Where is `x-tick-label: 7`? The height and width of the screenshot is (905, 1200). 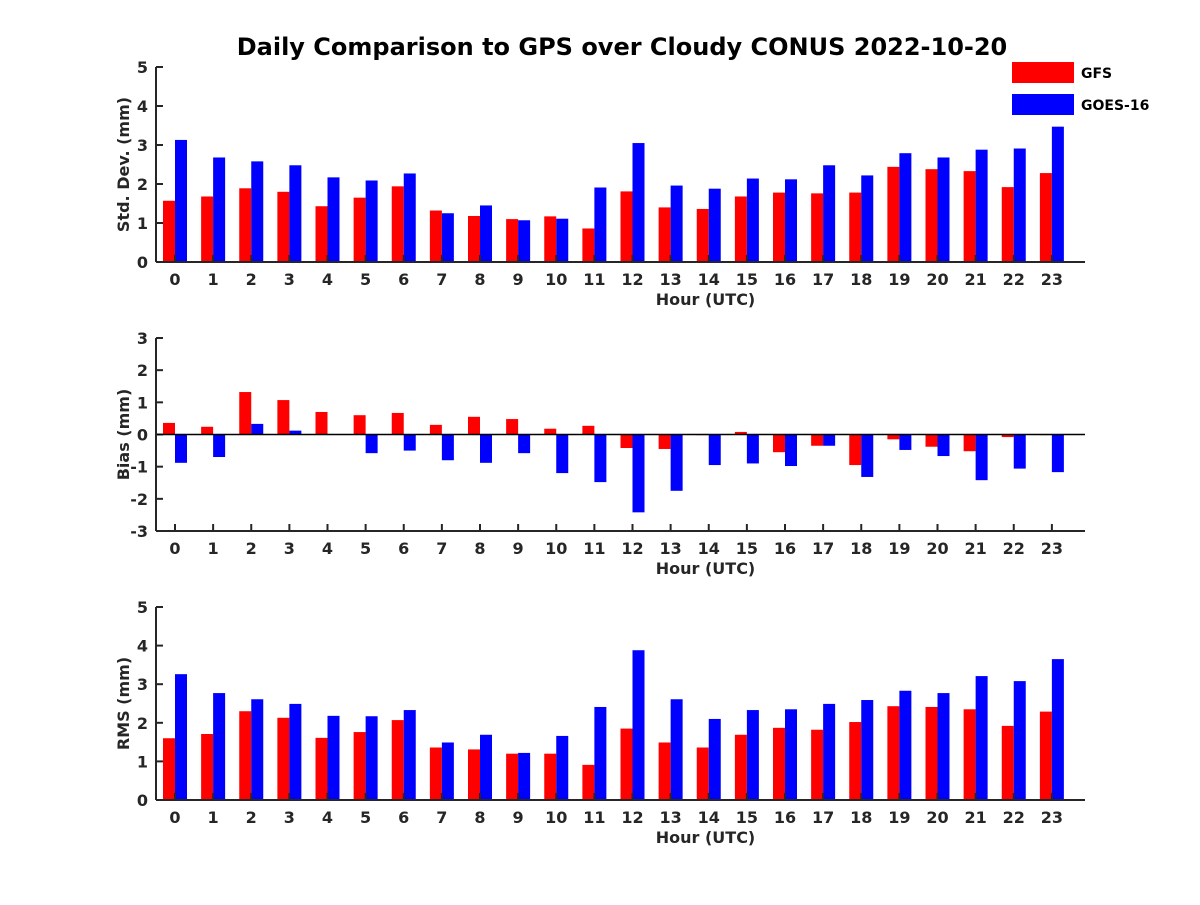 x-tick-label: 7 is located at coordinates (441, 548).